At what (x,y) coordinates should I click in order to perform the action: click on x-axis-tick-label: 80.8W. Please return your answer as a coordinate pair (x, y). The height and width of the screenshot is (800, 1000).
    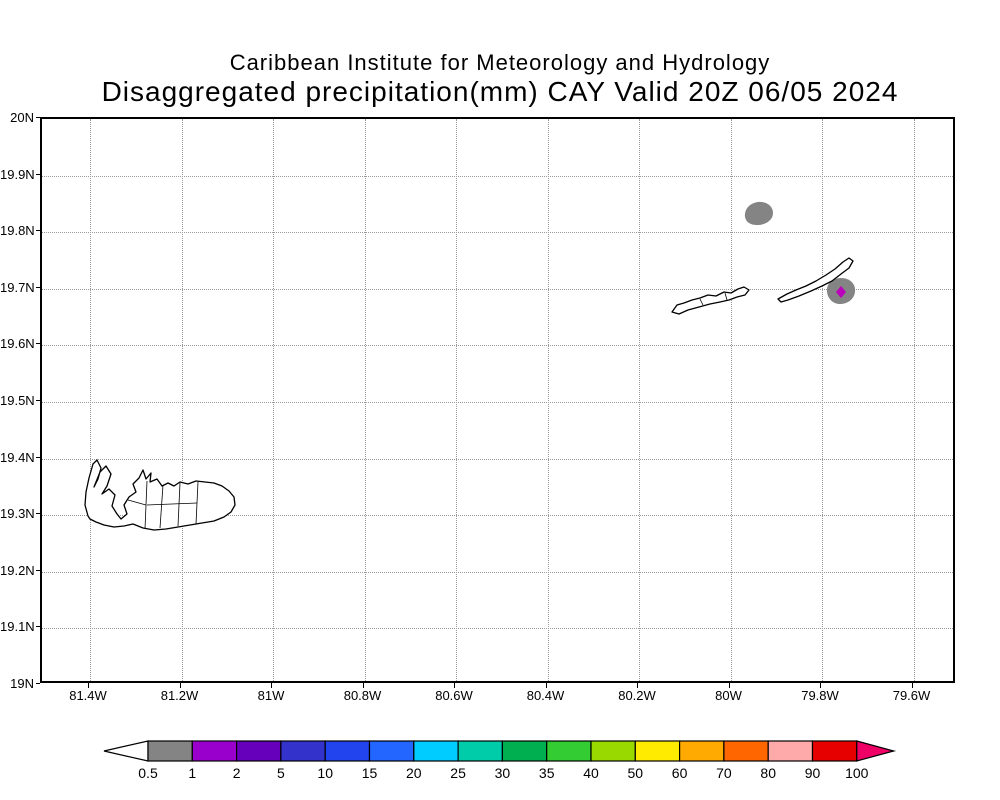
    Looking at the image, I should click on (362, 695).